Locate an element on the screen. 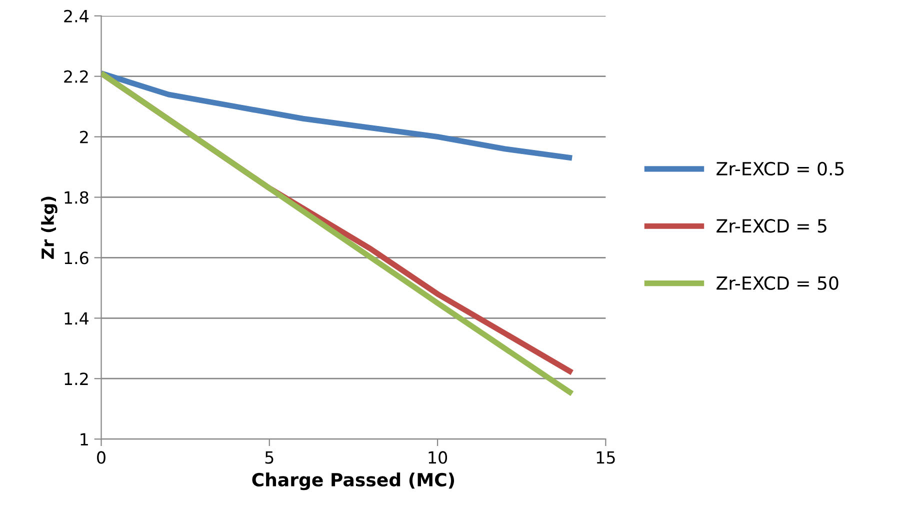 This screenshot has height=529, width=904. x-axis-title: Charge Passed (MC) is located at coordinates (353, 481).